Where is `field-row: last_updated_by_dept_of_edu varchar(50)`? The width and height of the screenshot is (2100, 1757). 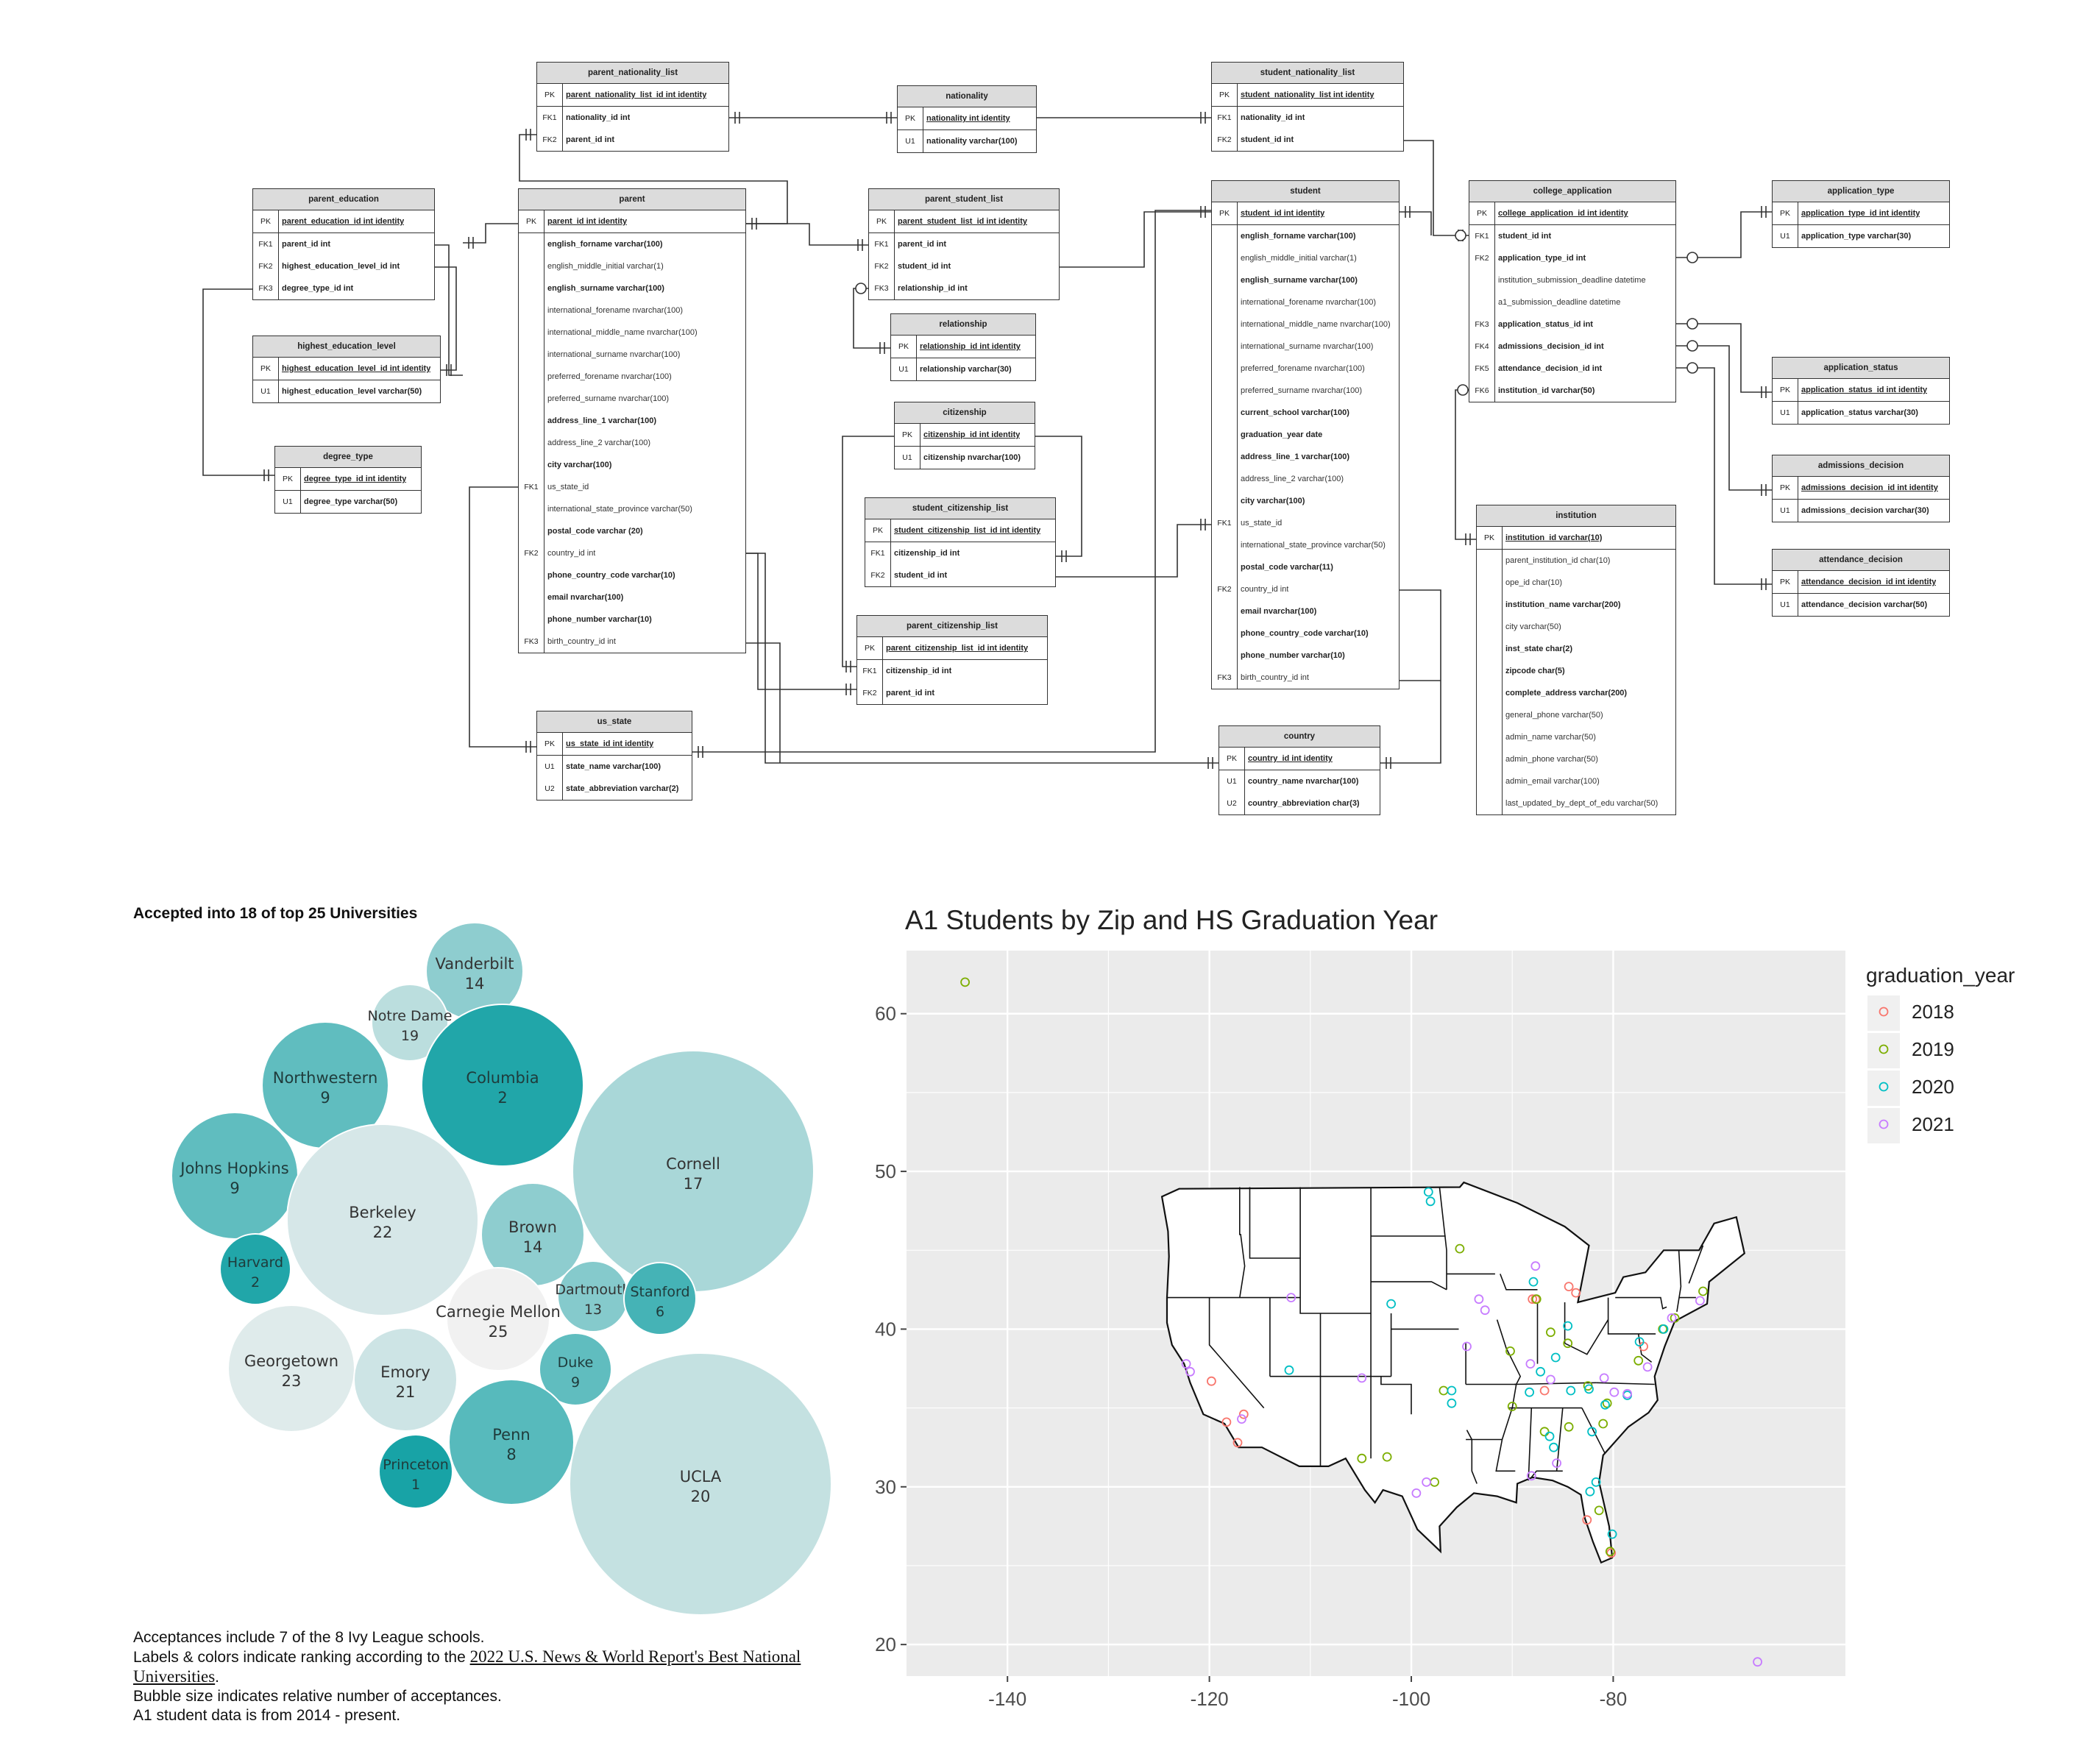 field-row: last_updated_by_dept_of_edu varchar(50) is located at coordinates (1576, 803).